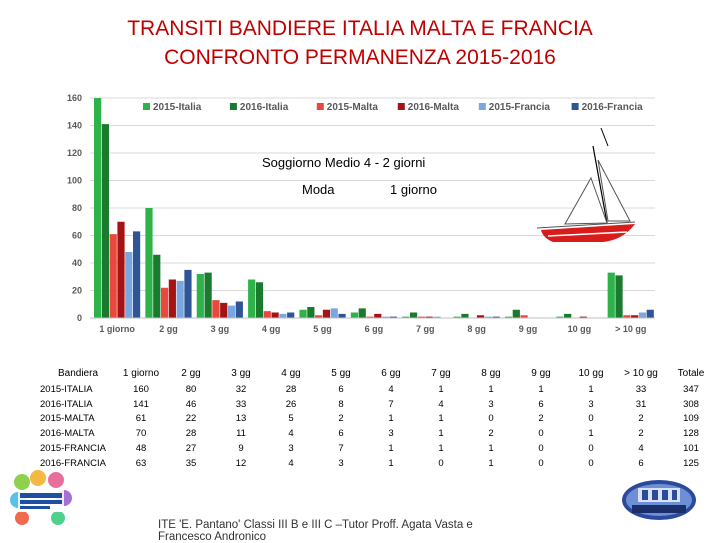 The image size is (720, 543). Describe the element at coordinates (691, 404) in the screenshot. I see `table-cell: 308` at that location.